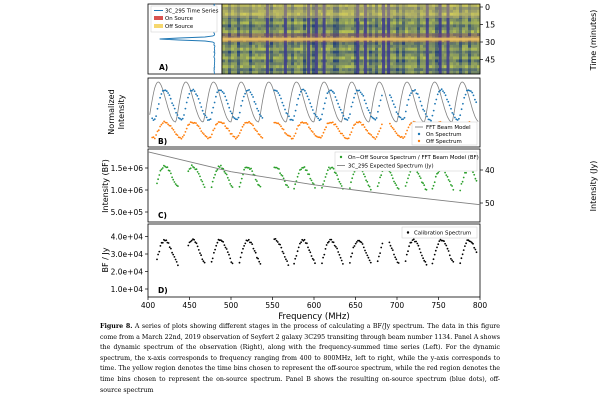  Describe the element at coordinates (158, 18) in the screenshot. I see `legend-on-source-swatch` at that location.